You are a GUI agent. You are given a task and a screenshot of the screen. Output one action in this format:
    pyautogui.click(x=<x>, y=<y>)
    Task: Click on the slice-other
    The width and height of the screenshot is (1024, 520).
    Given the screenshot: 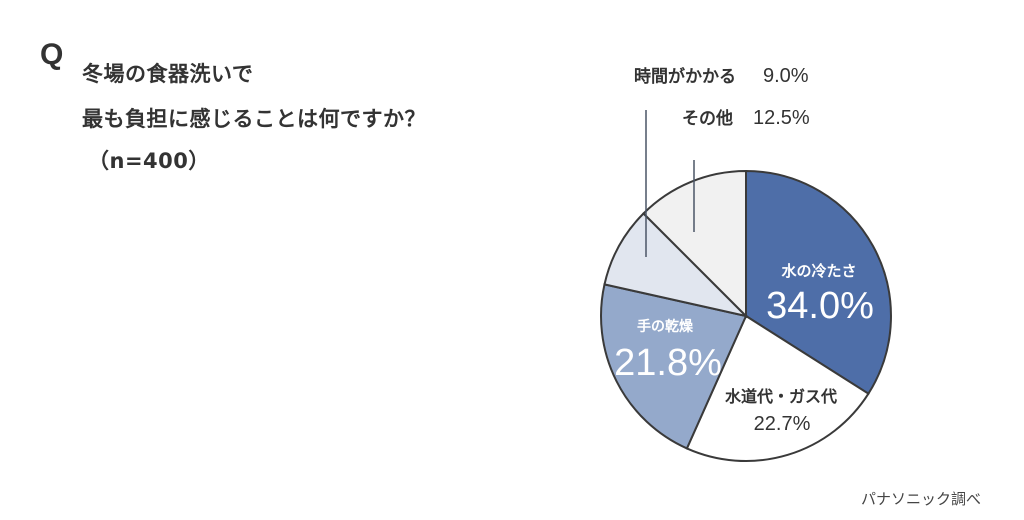 What is the action you would take?
    pyautogui.click(x=694, y=244)
    